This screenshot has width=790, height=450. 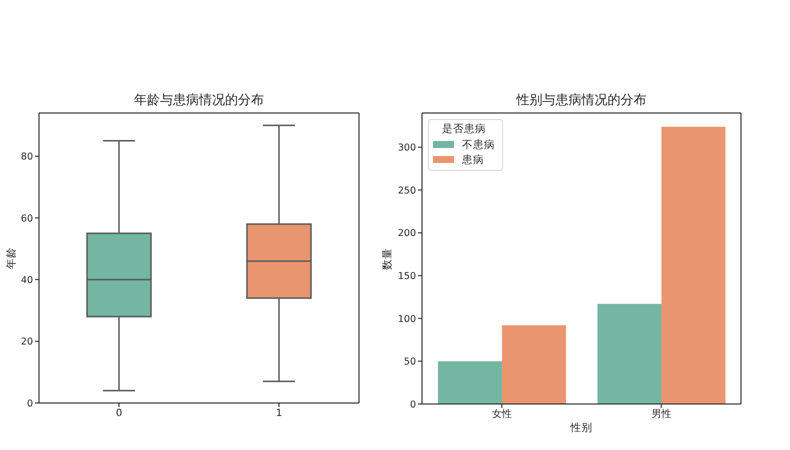 What do you see at coordinates (407, 148) in the screenshot?
I see `y-tick-label: 300` at bounding box center [407, 148].